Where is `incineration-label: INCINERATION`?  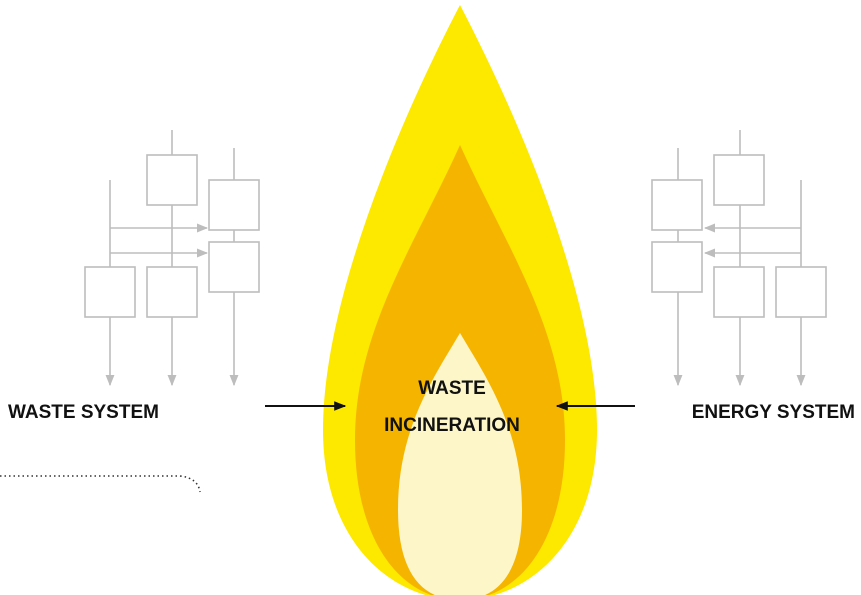 incineration-label: INCINERATION is located at coordinates (452, 425).